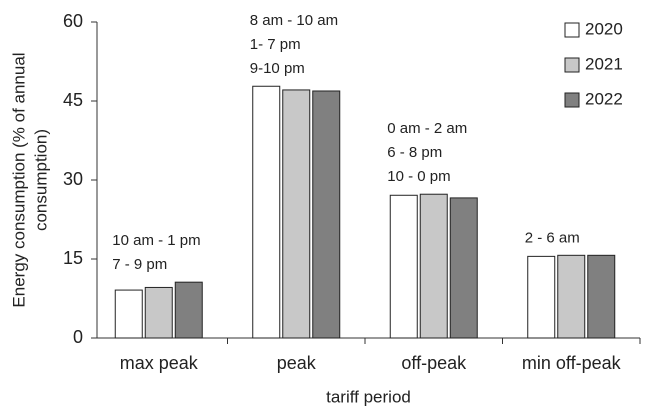 This screenshot has height=410, width=646. I want to click on legend-label: 2020, so click(604, 28).